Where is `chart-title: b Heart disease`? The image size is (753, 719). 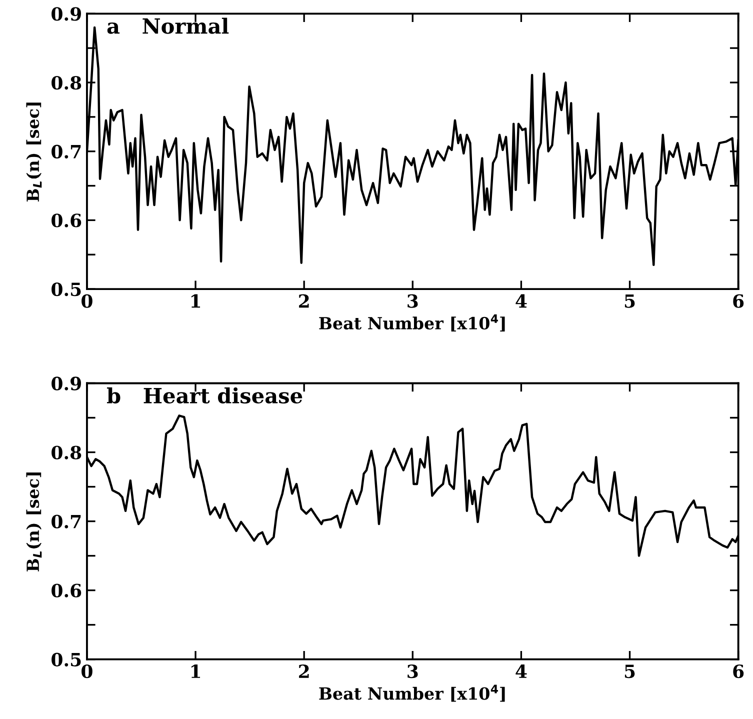 chart-title: b Heart disease is located at coordinates (204, 395).